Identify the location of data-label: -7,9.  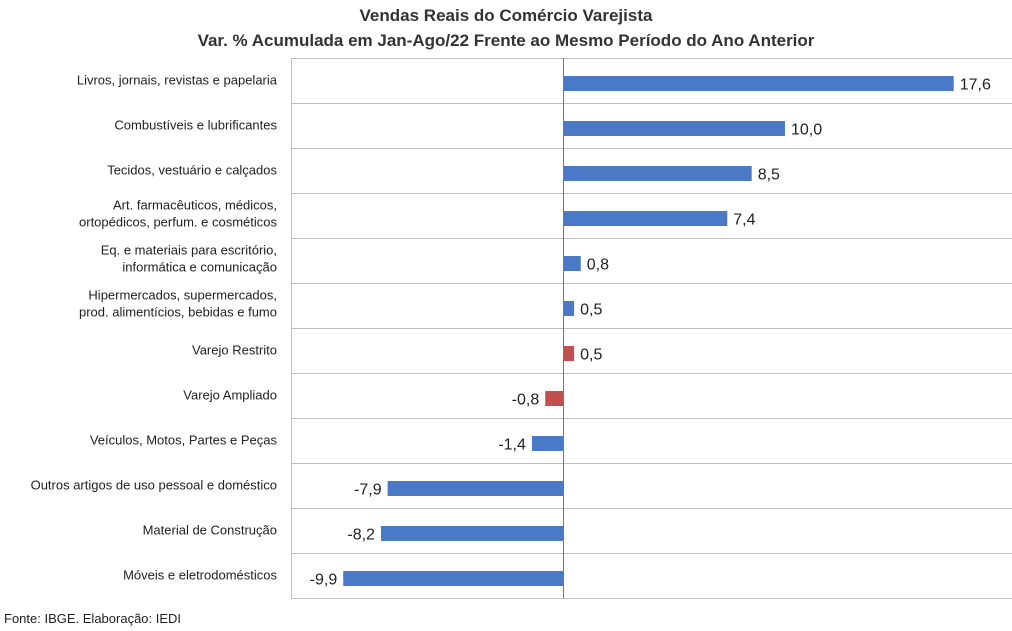
(368, 490).